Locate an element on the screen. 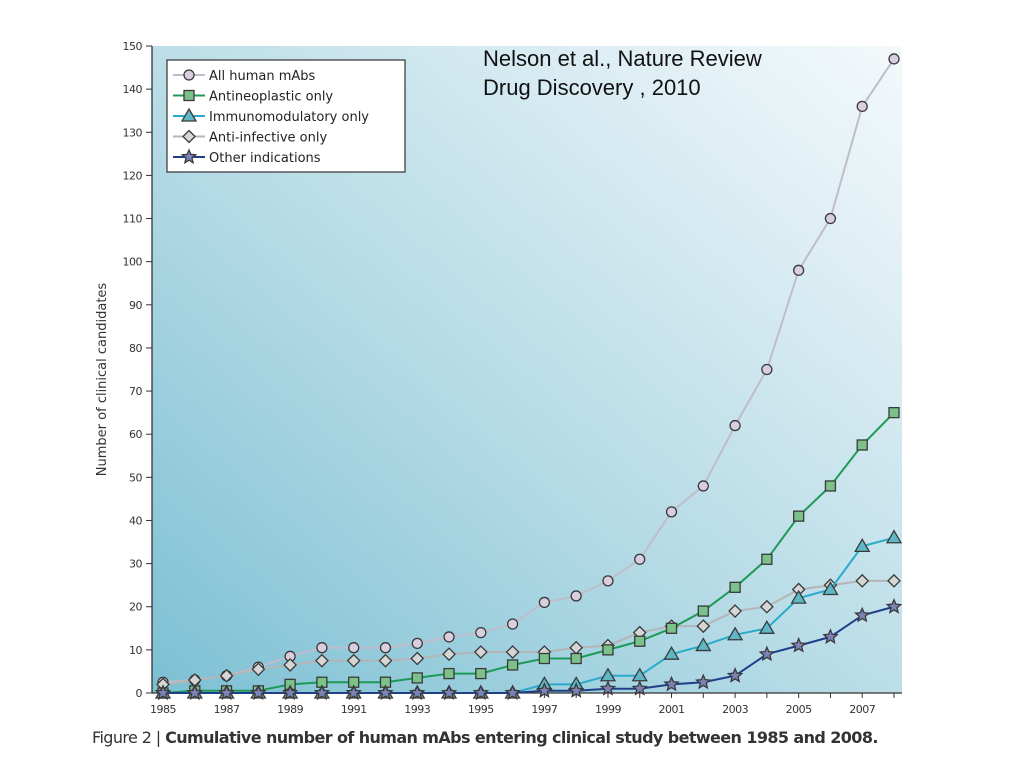 The width and height of the screenshot is (1024, 768). legend-label: Other indications is located at coordinates (265, 158).